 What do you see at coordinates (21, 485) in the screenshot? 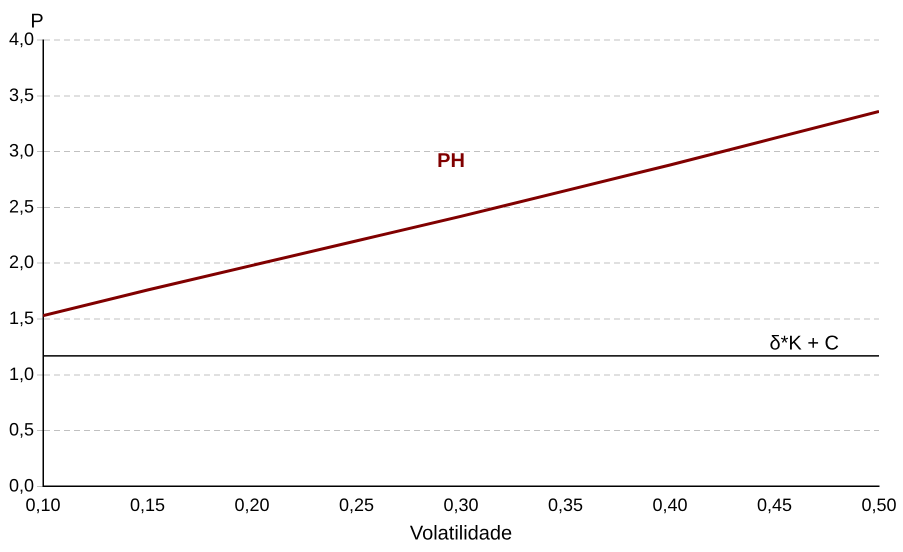
I see `y-tick-label: 0,0` at bounding box center [21, 485].